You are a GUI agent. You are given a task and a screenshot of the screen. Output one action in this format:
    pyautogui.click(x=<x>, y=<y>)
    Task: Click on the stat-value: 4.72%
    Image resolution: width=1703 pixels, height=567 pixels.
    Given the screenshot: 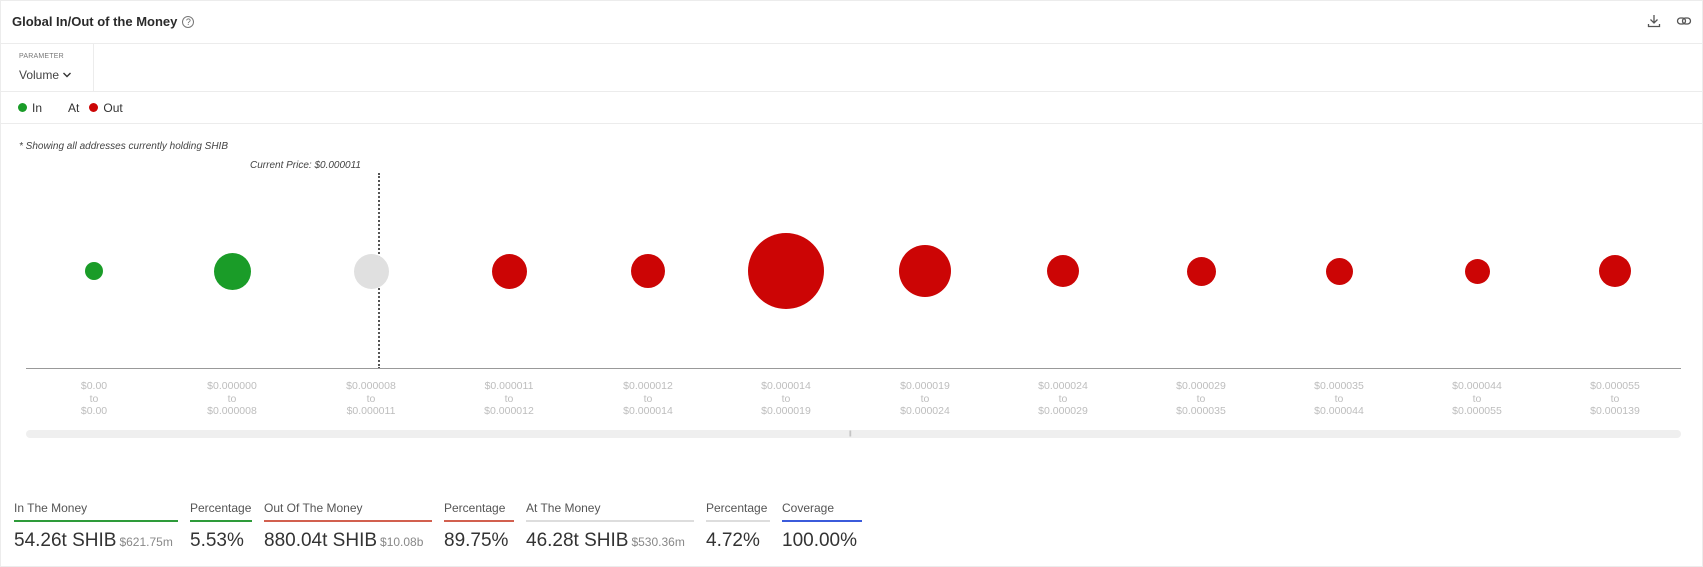 What is the action you would take?
    pyautogui.click(x=738, y=541)
    